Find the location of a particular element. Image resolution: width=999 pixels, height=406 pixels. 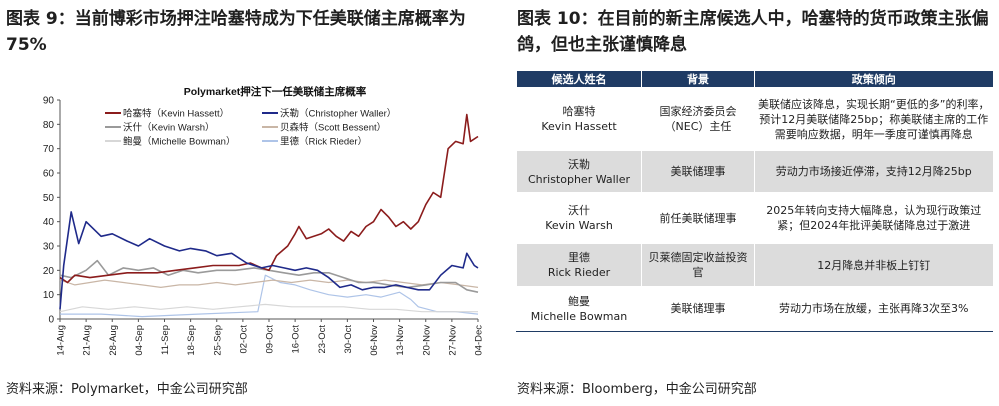

x-tick-label: 23-Oct is located at coordinates (322, 339).